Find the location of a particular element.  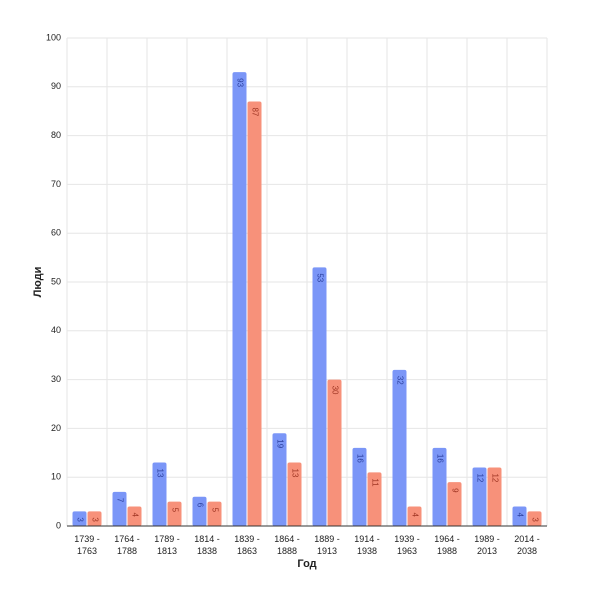

y-tick-label: 70 is located at coordinates (56, 184).